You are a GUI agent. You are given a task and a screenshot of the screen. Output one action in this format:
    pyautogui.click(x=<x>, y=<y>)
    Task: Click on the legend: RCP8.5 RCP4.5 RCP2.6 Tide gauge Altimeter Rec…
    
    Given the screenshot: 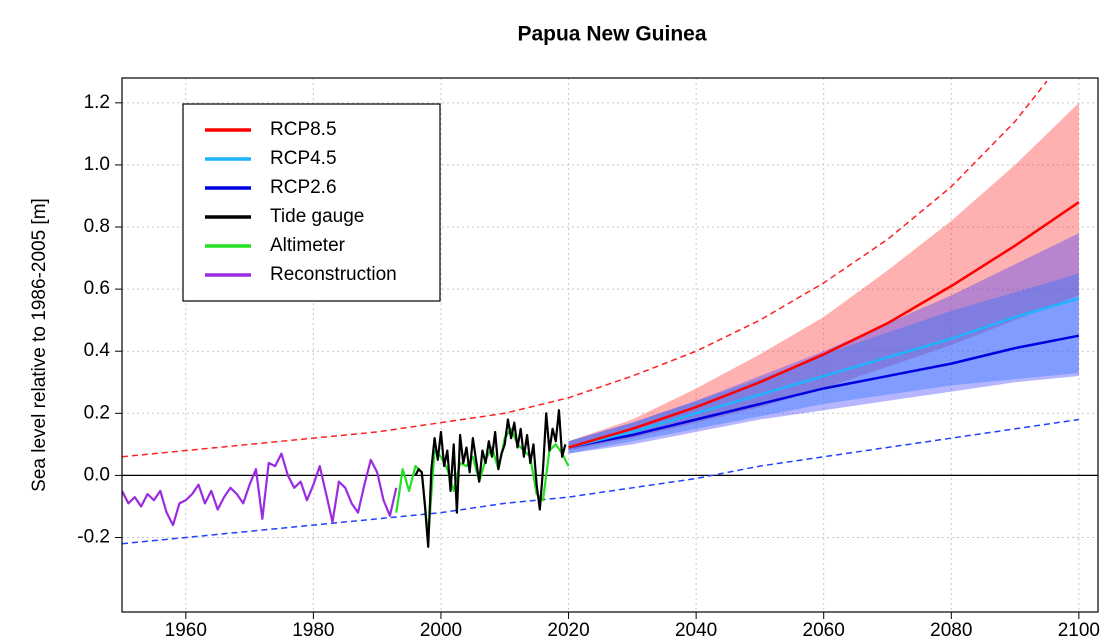 What is the action you would take?
    pyautogui.click(x=311, y=202)
    